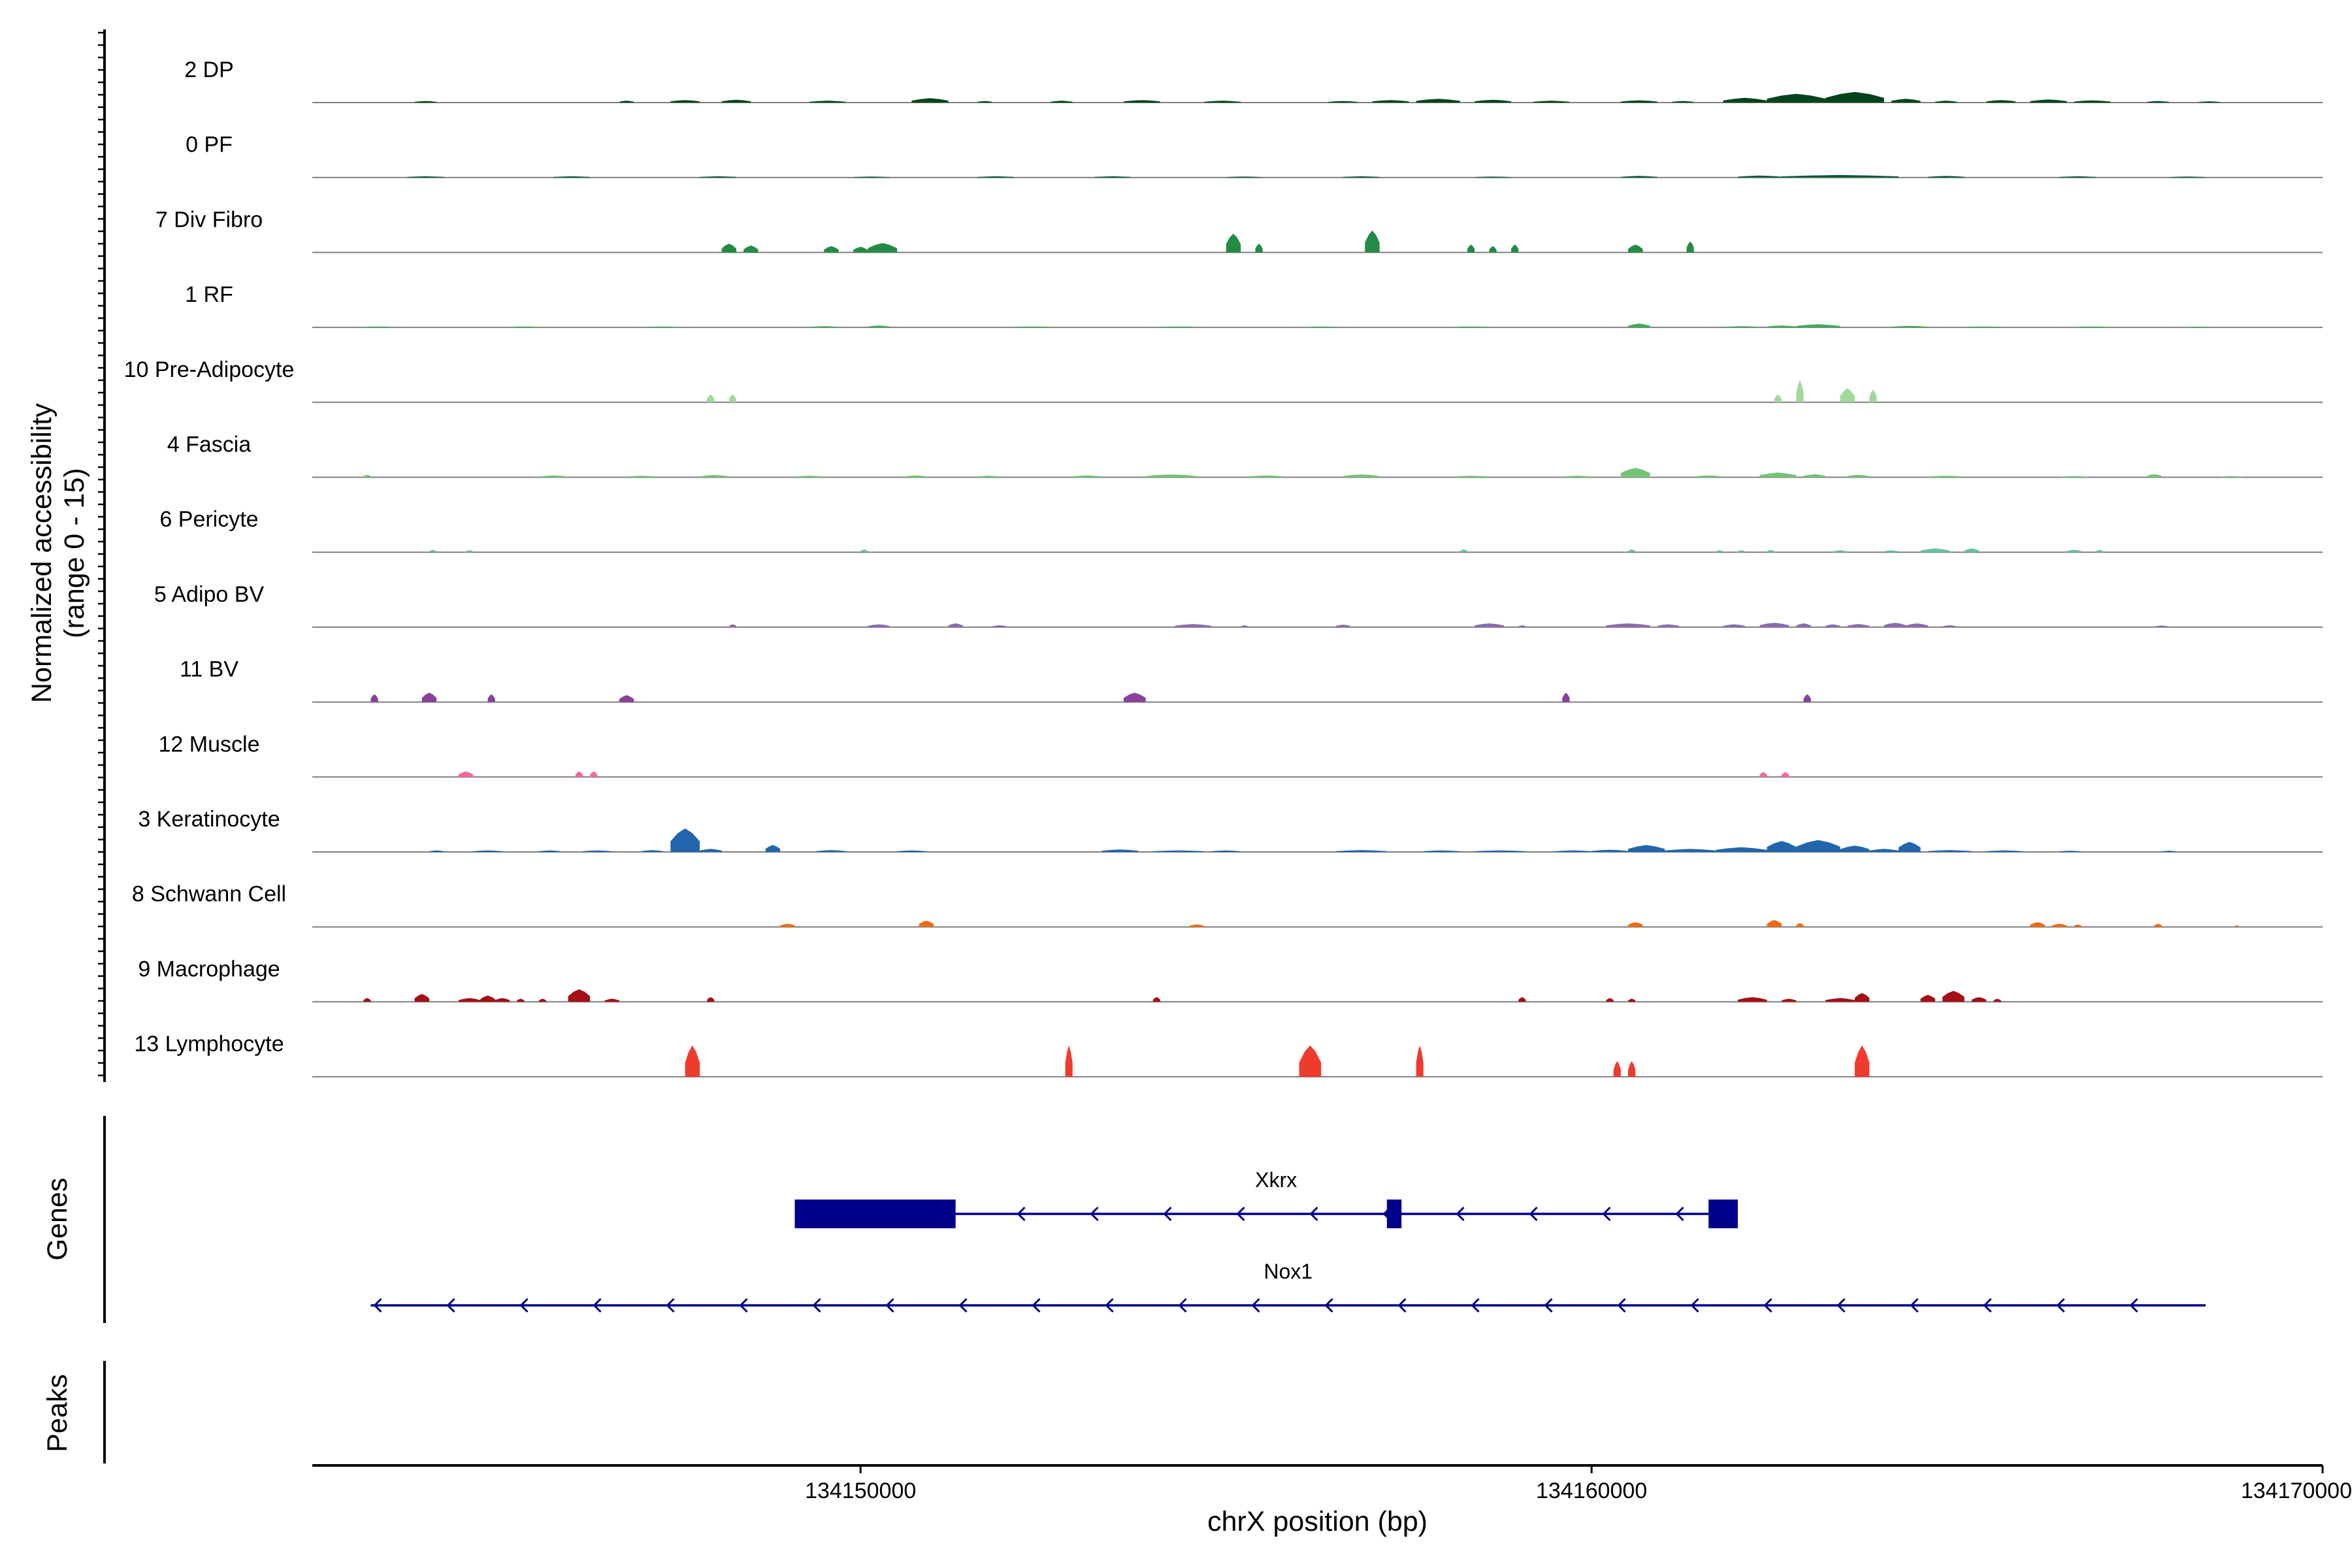 This screenshot has height=1568, width=2352. I want to click on y-axis-title-line1: Normalized accessibility, so click(41, 553).